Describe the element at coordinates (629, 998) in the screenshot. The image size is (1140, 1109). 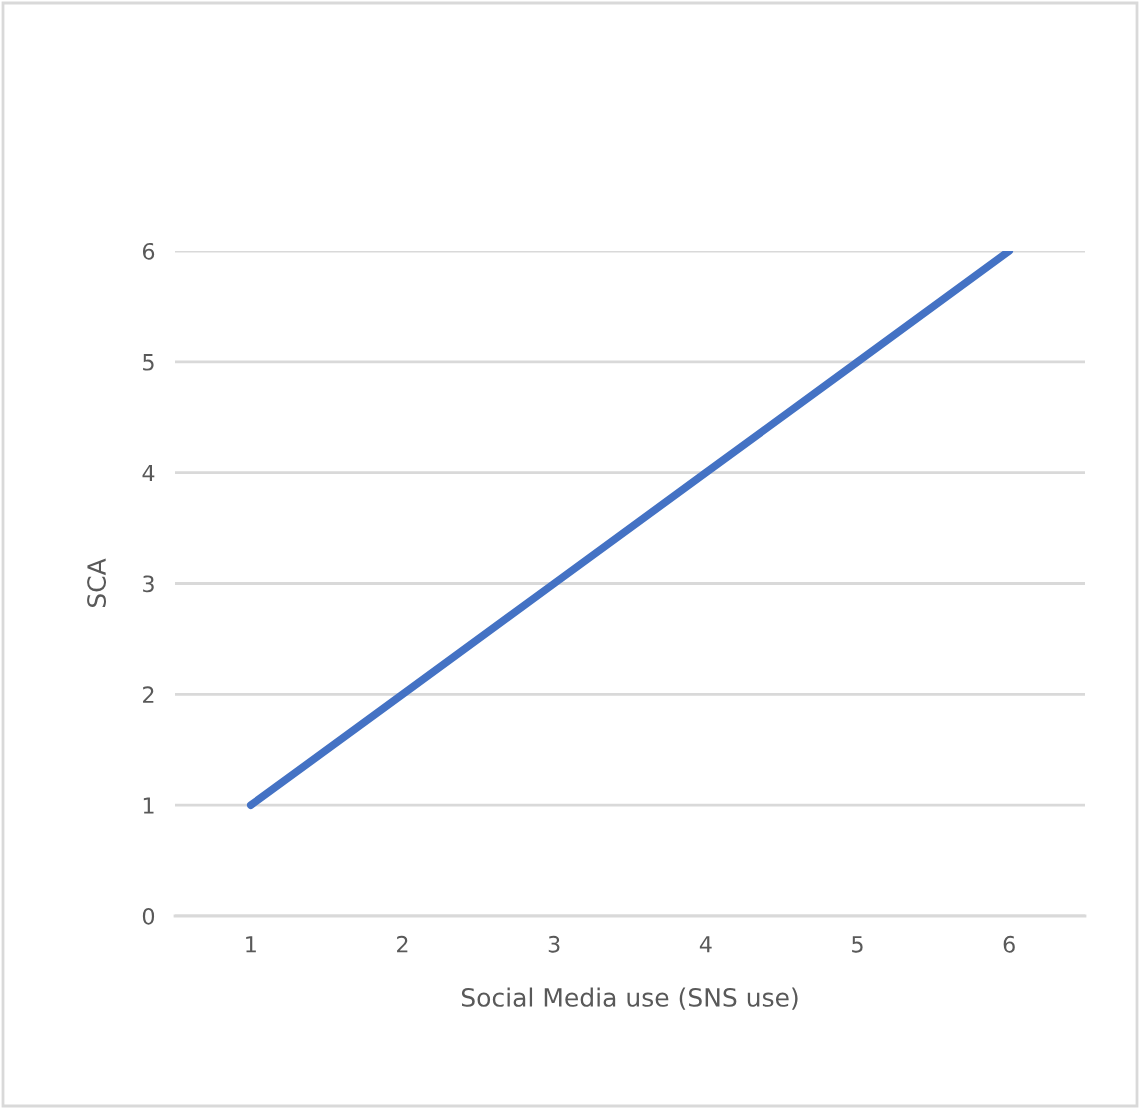
I see `x-axis-title: Social Media use (SNS use)` at that location.